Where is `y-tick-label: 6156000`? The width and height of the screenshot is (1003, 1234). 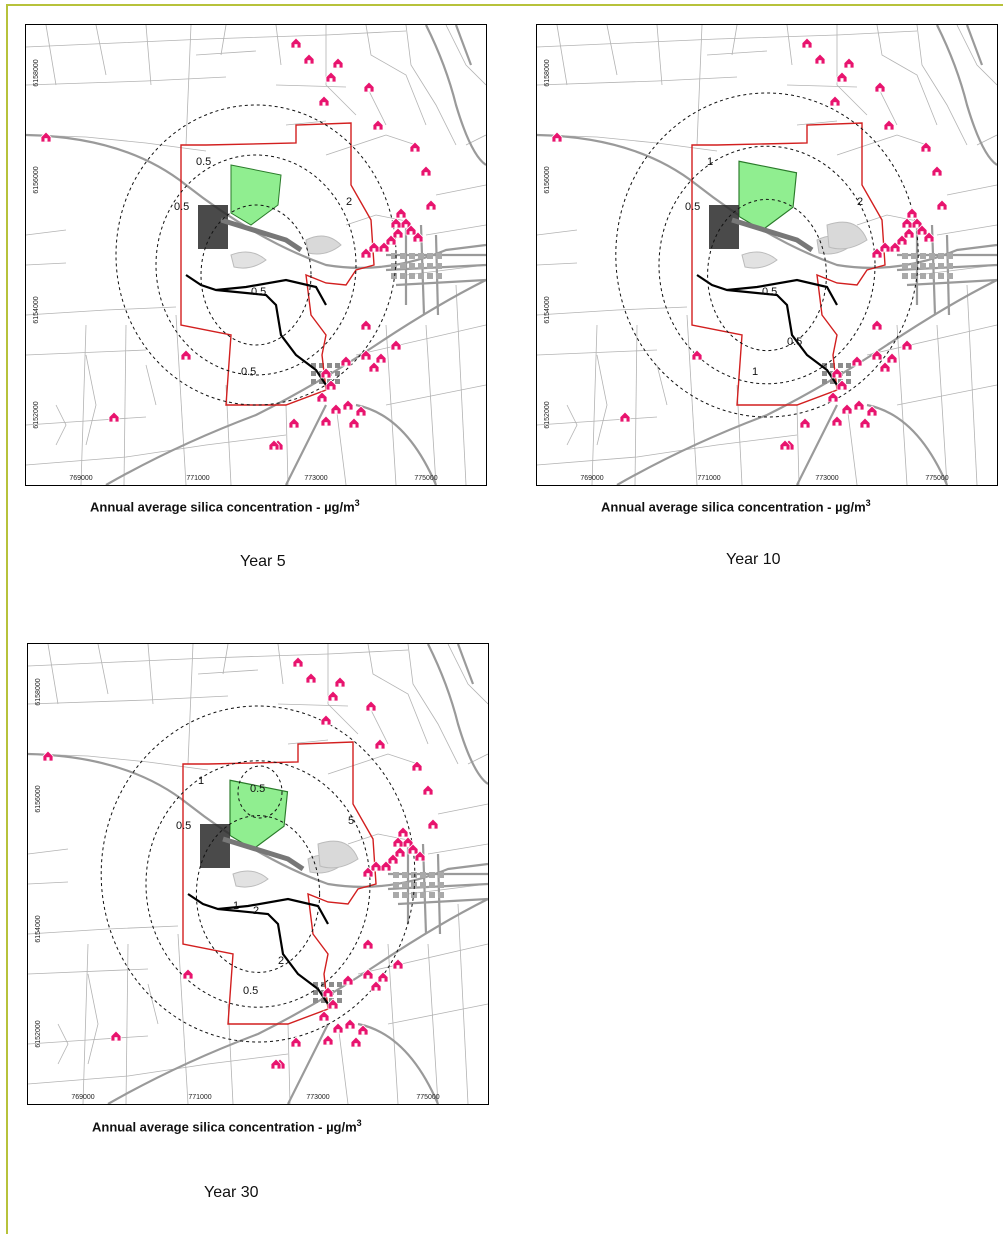 y-tick-label: 6156000 is located at coordinates (38, 798).